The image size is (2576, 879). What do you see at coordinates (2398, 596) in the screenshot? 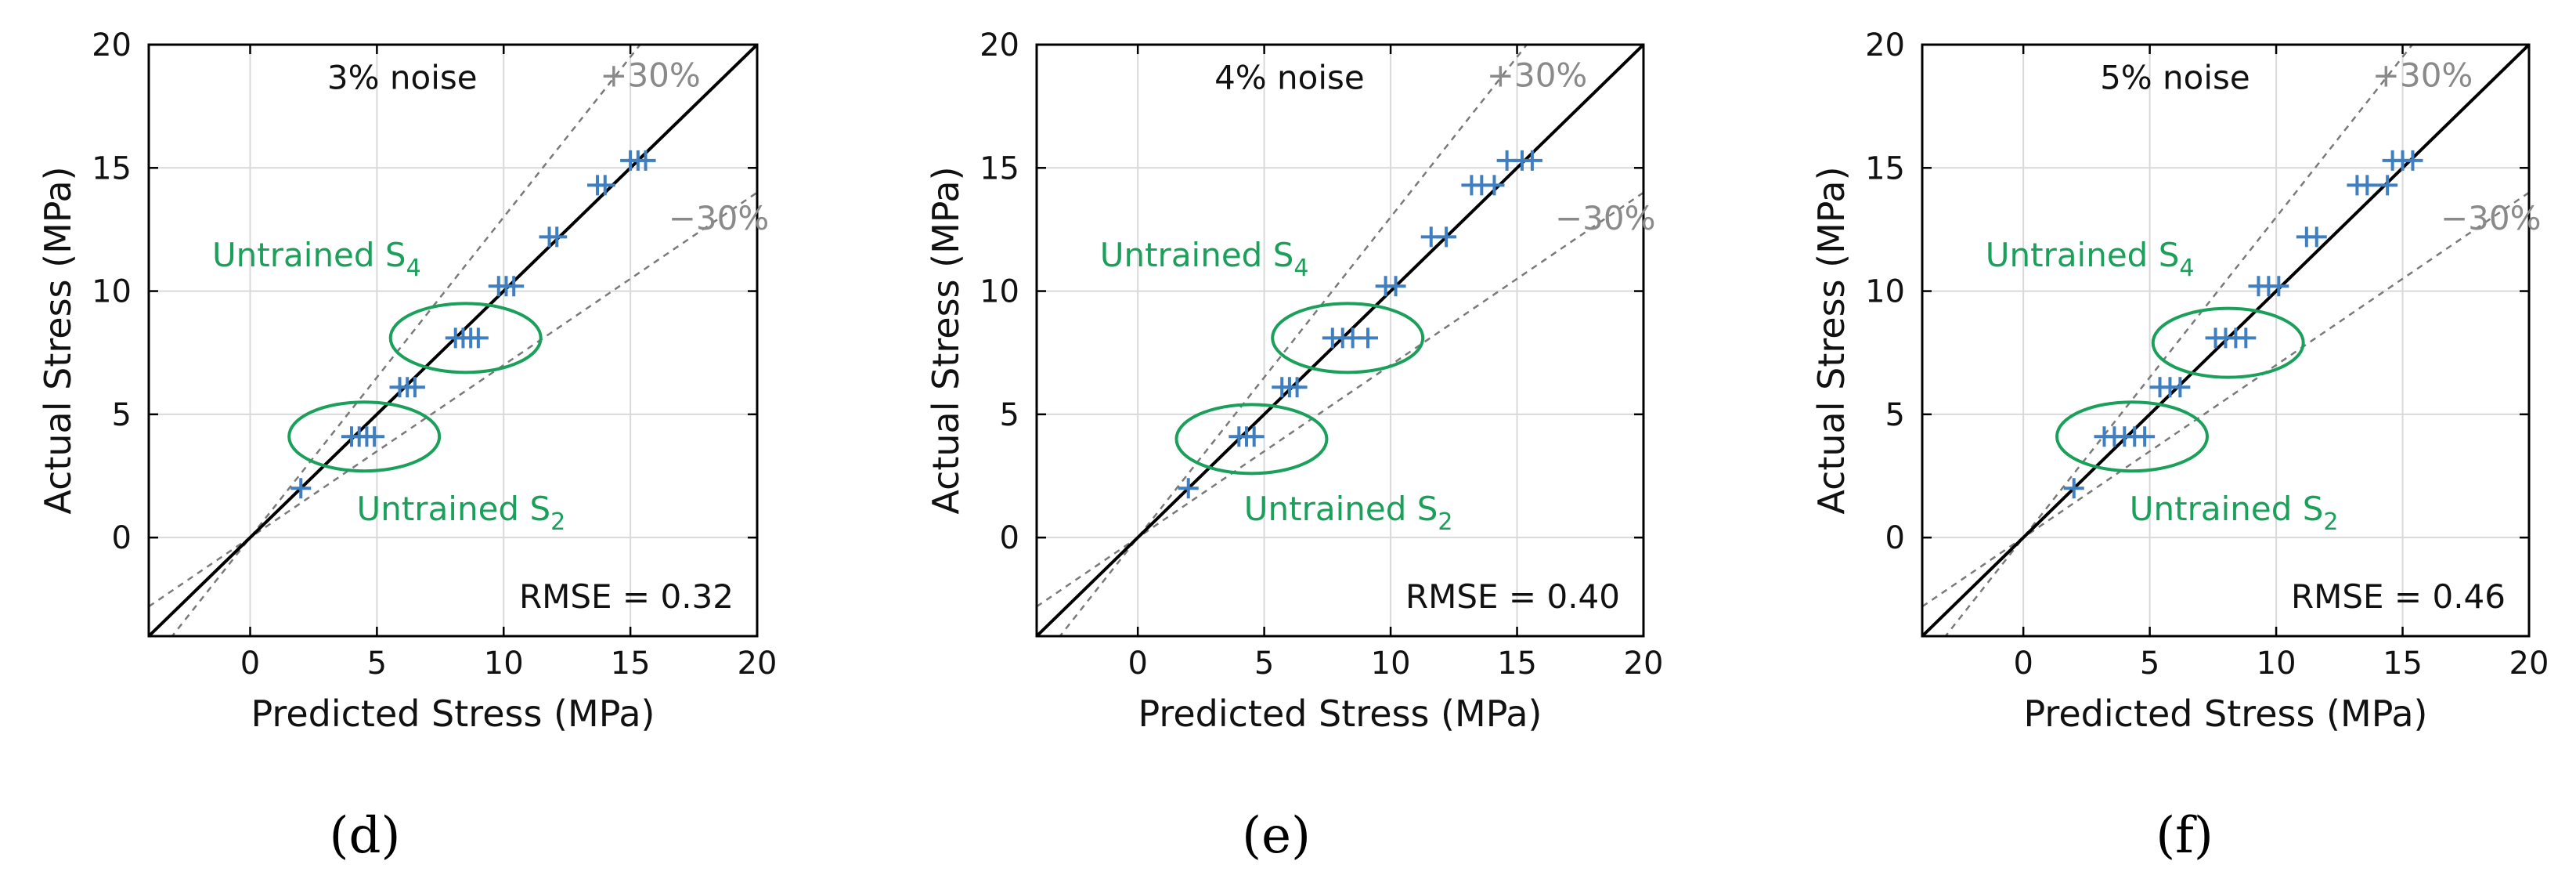
I see `rmse-label: RMSE = 0.46` at bounding box center [2398, 596].